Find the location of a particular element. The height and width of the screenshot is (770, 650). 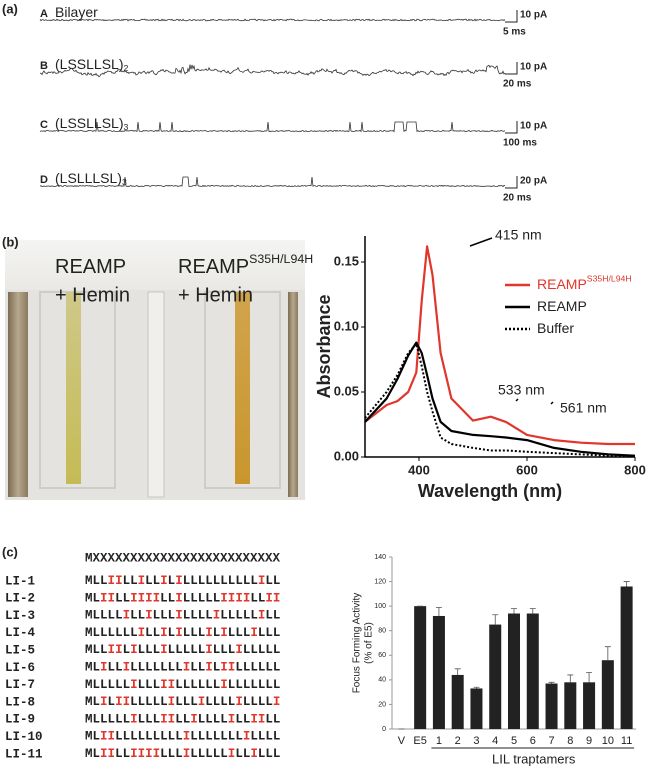

y-axis-label: (% of E5) is located at coordinates (369, 643).